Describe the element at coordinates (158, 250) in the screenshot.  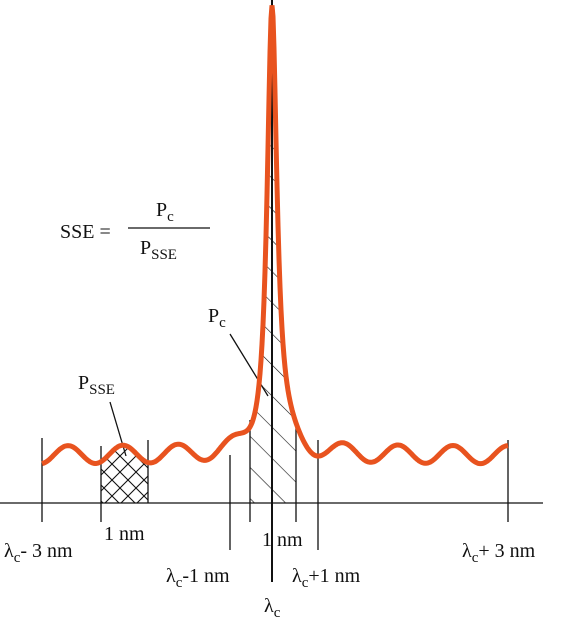
I see `formula-denominator: PSSE` at that location.